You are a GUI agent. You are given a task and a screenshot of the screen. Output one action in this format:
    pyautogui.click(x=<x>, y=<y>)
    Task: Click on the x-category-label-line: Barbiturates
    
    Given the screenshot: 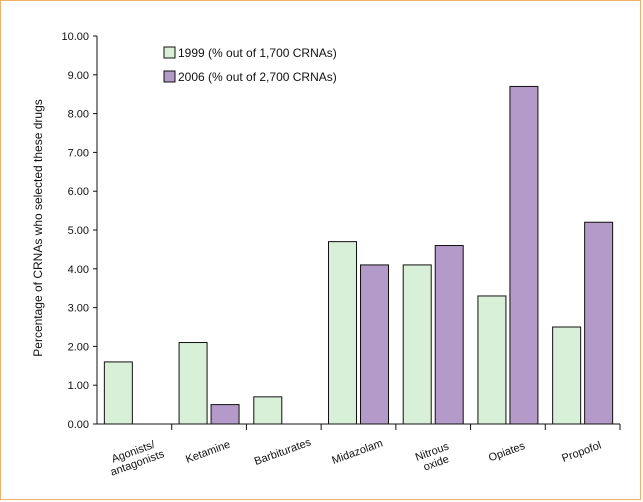 What is the action you would take?
    pyautogui.click(x=283, y=452)
    